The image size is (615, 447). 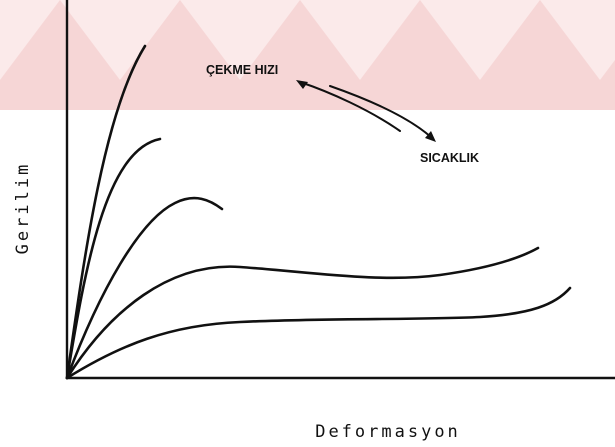 What do you see at coordinates (430, 136) in the screenshot?
I see `arrowhead-temperature` at bounding box center [430, 136].